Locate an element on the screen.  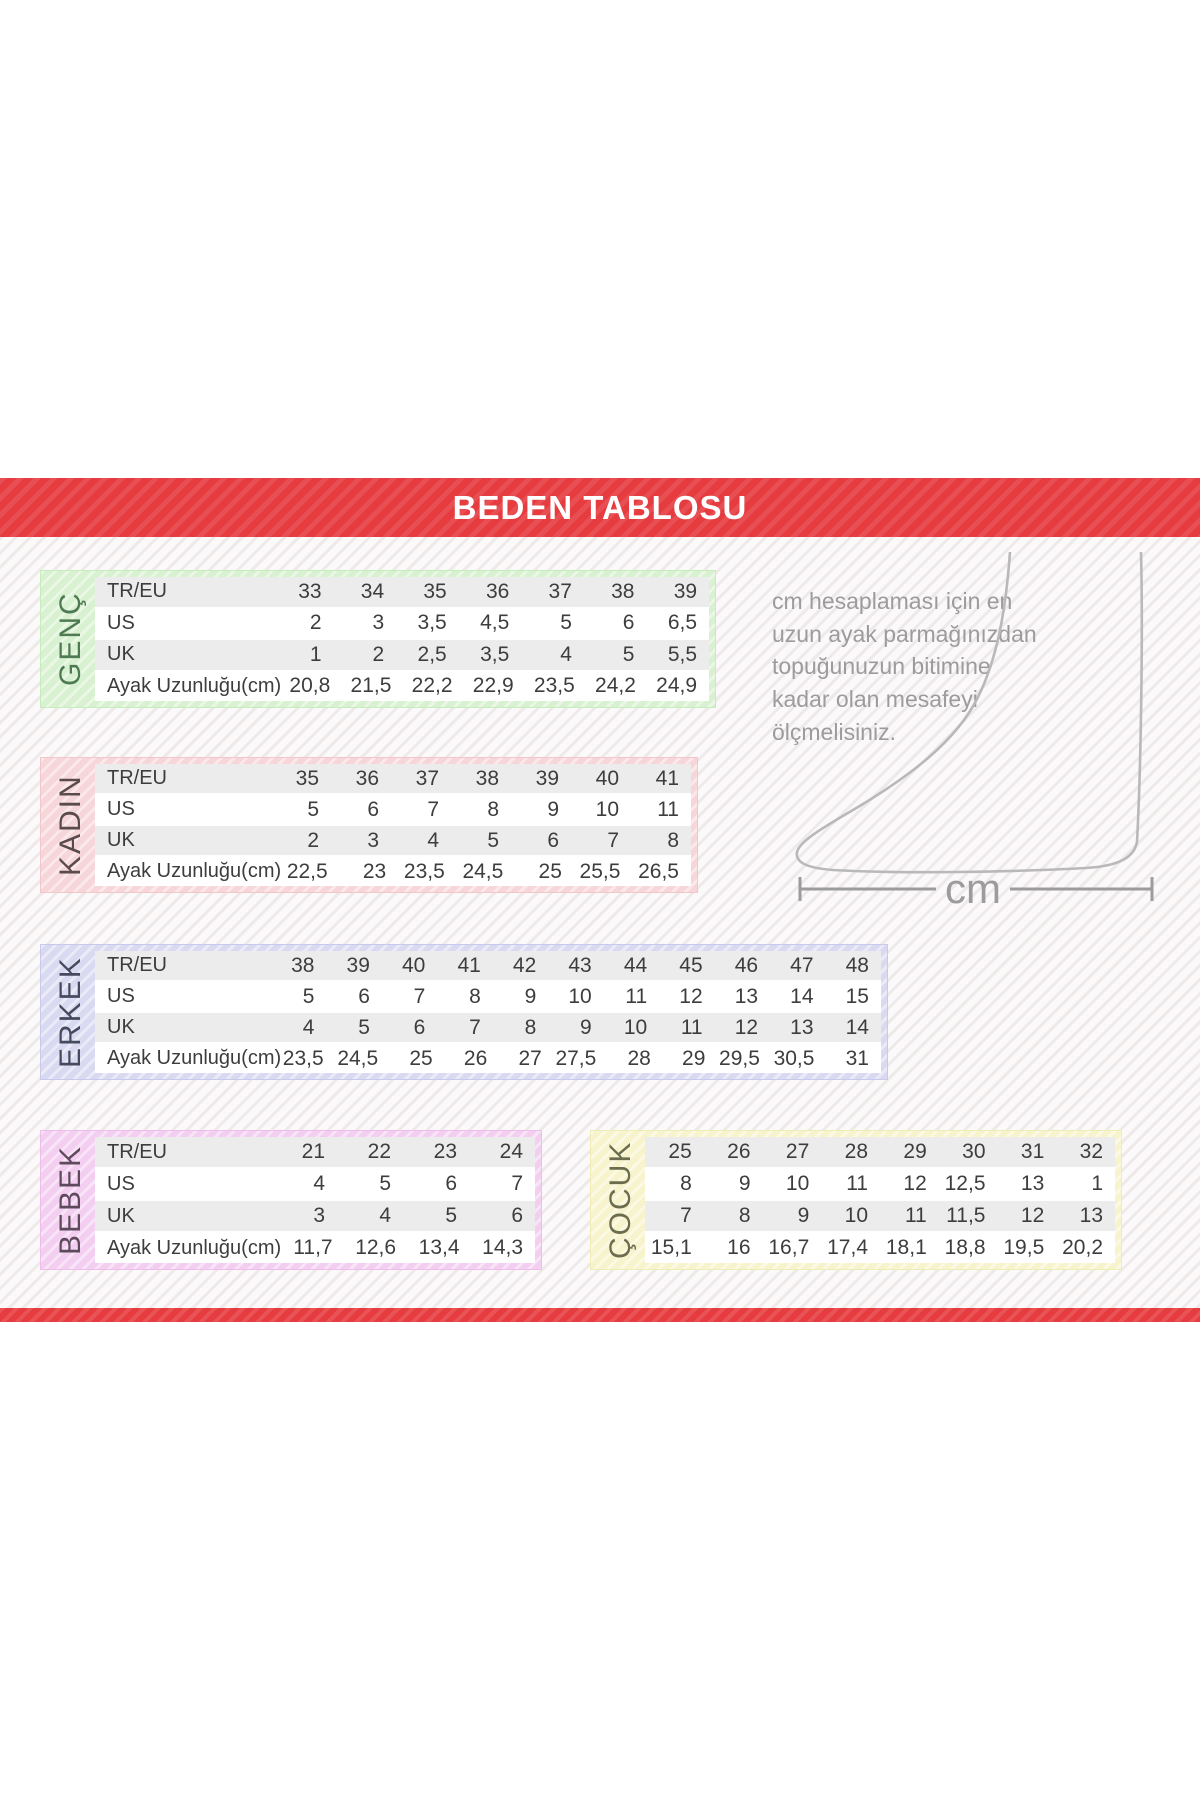
size-value: 14,3 is located at coordinates (503, 1247).